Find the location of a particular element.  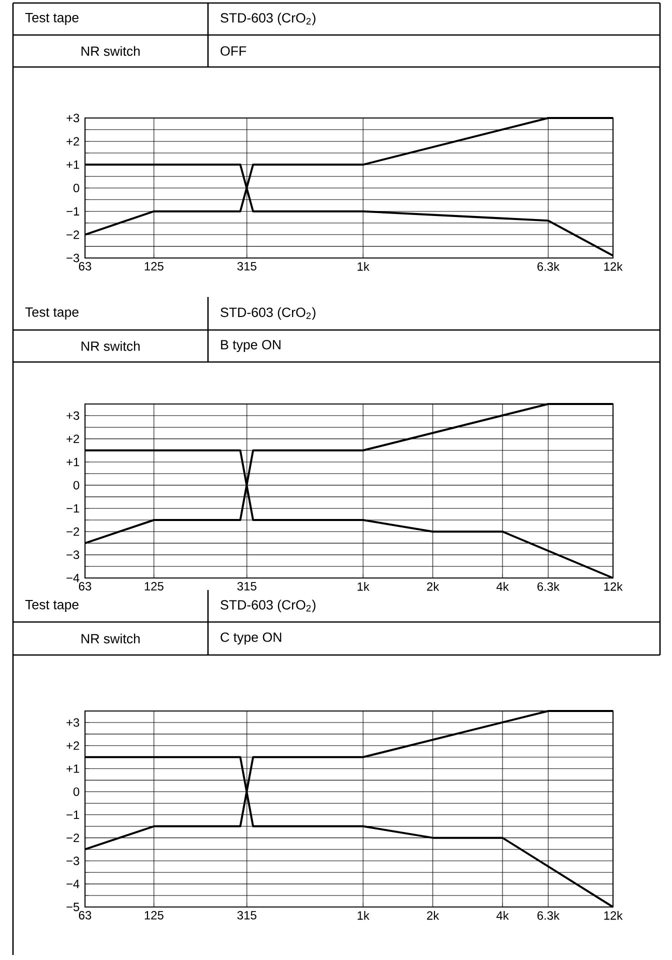

text: OFF is located at coordinates (233, 51).